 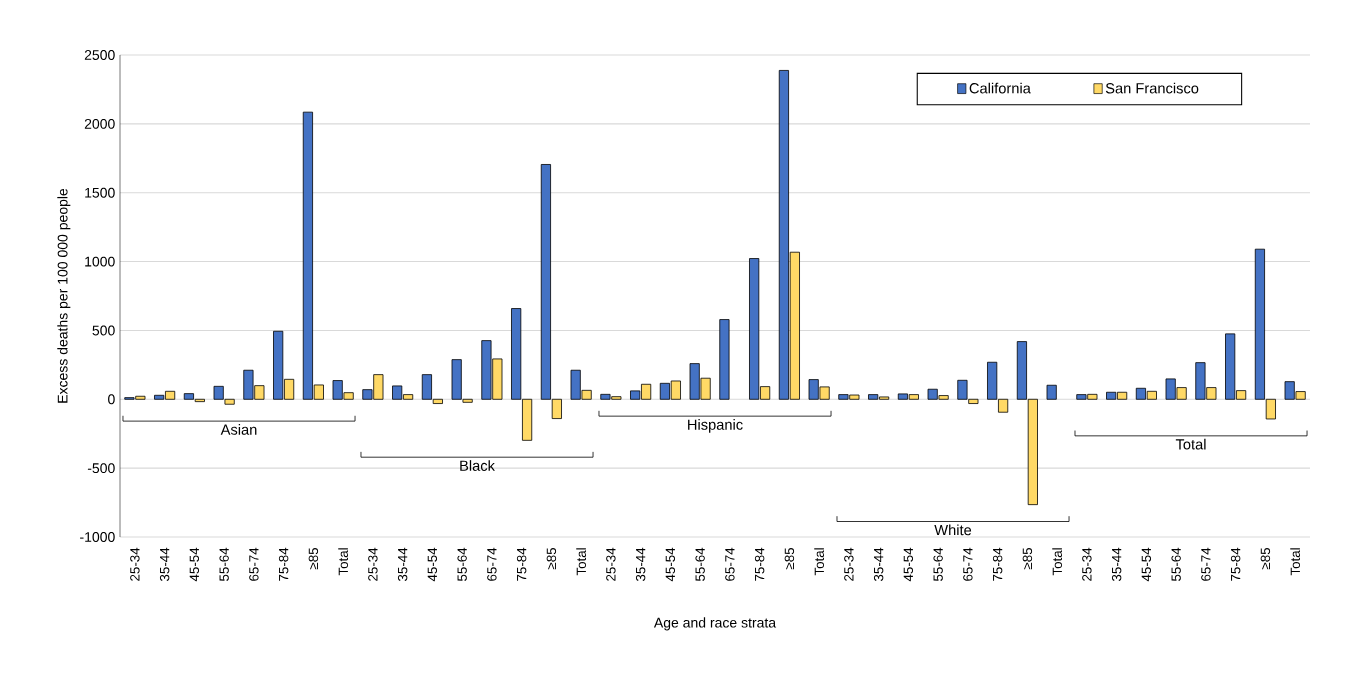 What do you see at coordinates (1190, 444) in the screenshot?
I see `annotation: Total` at bounding box center [1190, 444].